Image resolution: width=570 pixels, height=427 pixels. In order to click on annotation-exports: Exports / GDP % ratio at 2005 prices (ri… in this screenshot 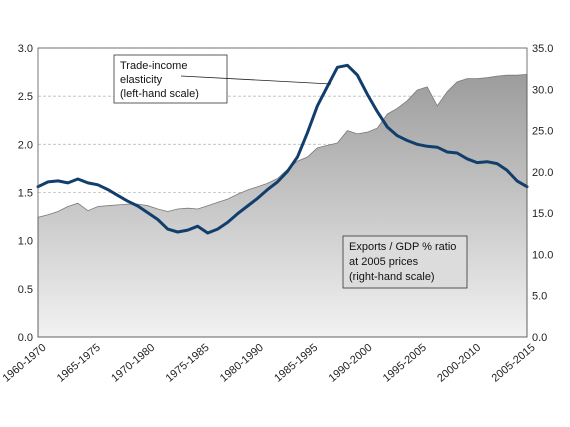, I will do `click(405, 262)`.